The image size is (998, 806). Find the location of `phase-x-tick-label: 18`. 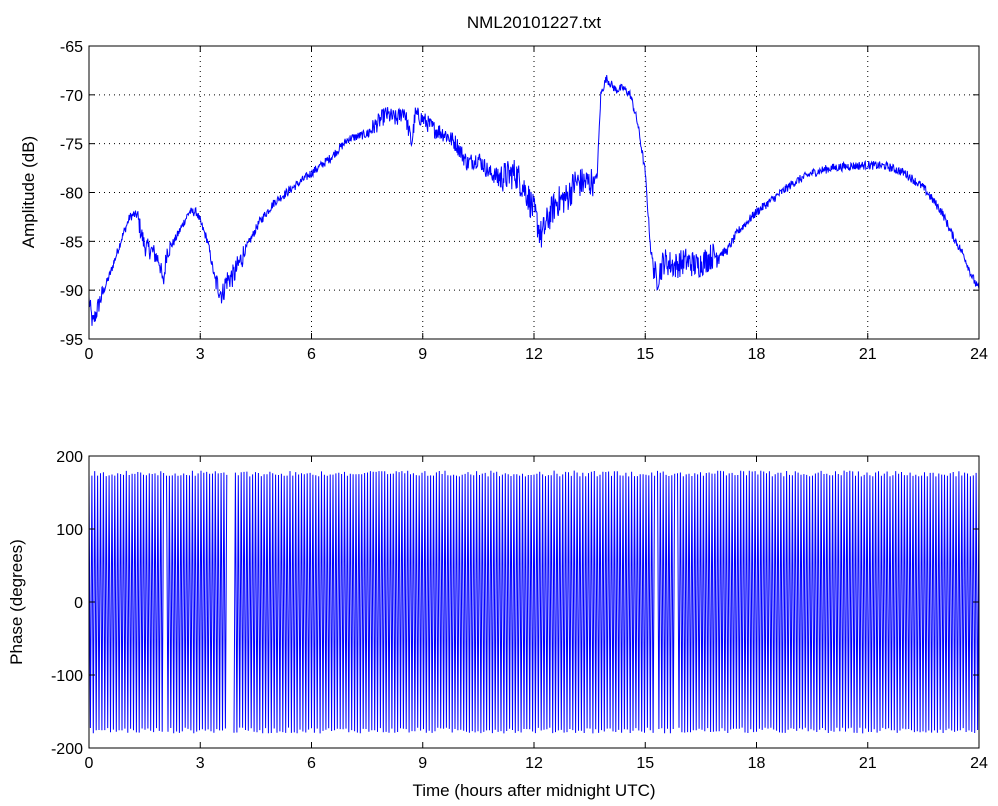

phase-x-tick-label: 18 is located at coordinates (757, 763).